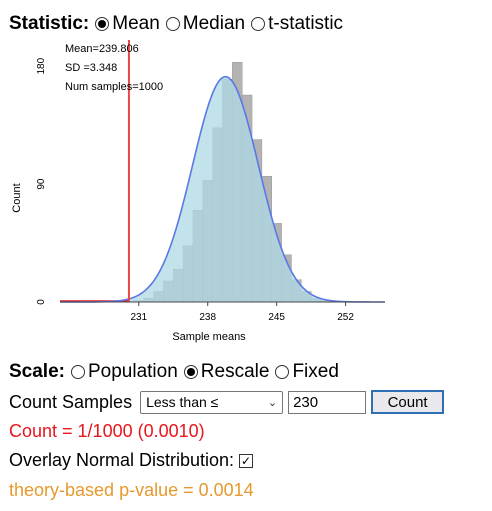 This screenshot has height=511, width=492. I want to click on y-tick-label: 180, so click(41, 65).